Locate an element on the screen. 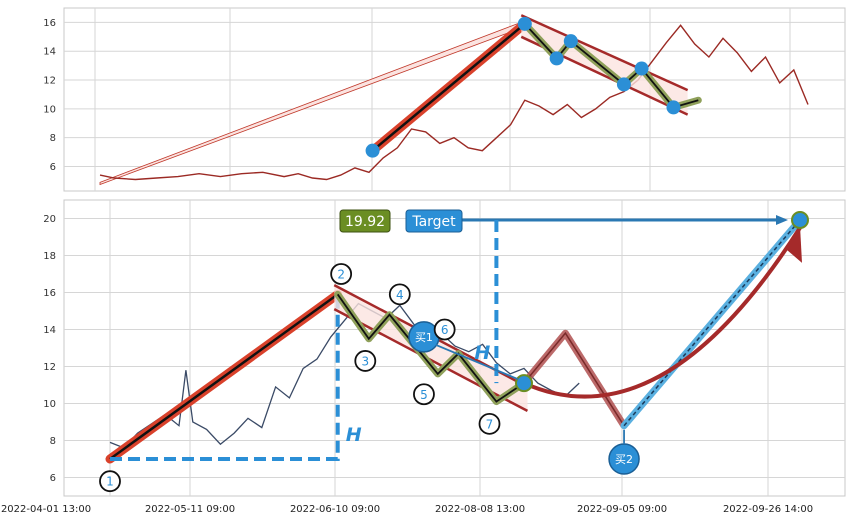  target-point is located at coordinates (800, 219).